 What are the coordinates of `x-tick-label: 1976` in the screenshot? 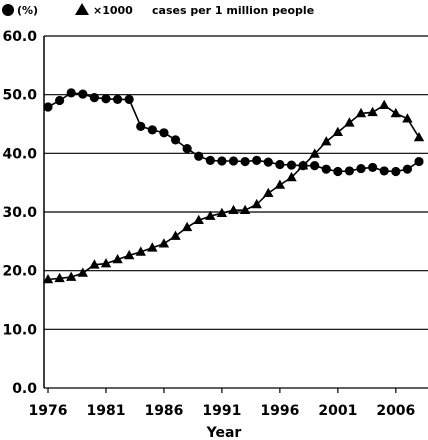 It's located at (48, 411).